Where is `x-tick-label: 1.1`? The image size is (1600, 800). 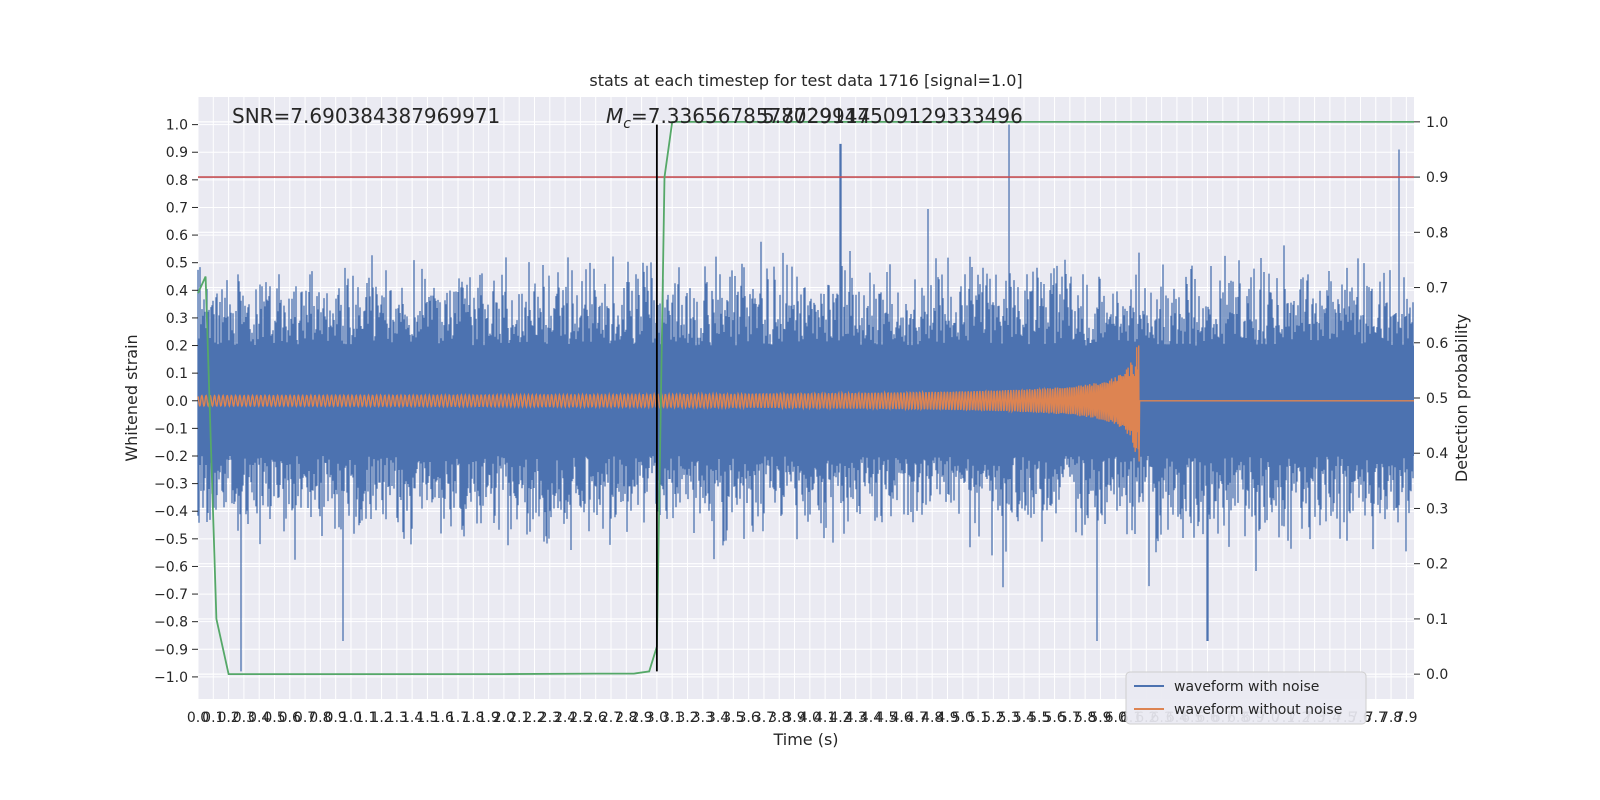 x-tick-label: 1.1 is located at coordinates (366, 718).